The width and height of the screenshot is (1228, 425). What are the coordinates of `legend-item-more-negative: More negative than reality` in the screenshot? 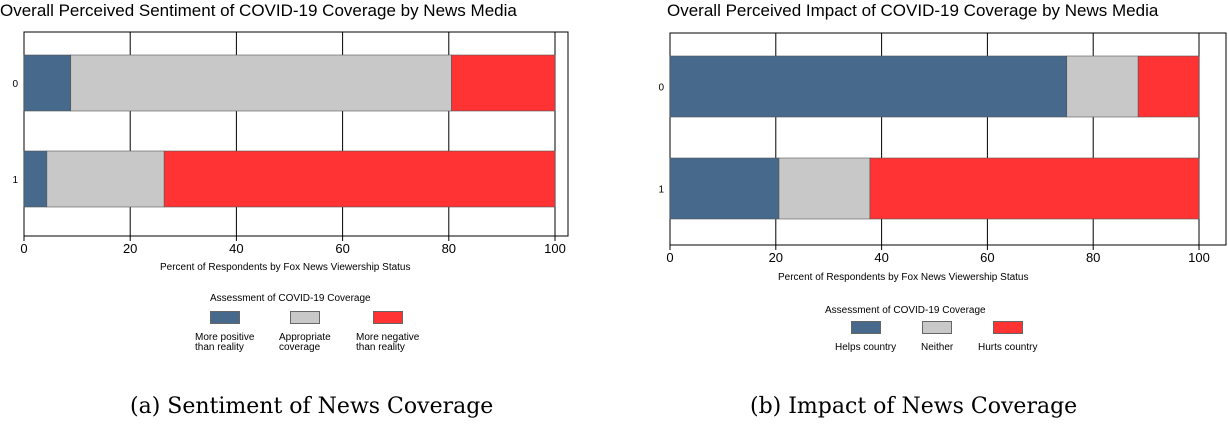 It's located at (387, 332).